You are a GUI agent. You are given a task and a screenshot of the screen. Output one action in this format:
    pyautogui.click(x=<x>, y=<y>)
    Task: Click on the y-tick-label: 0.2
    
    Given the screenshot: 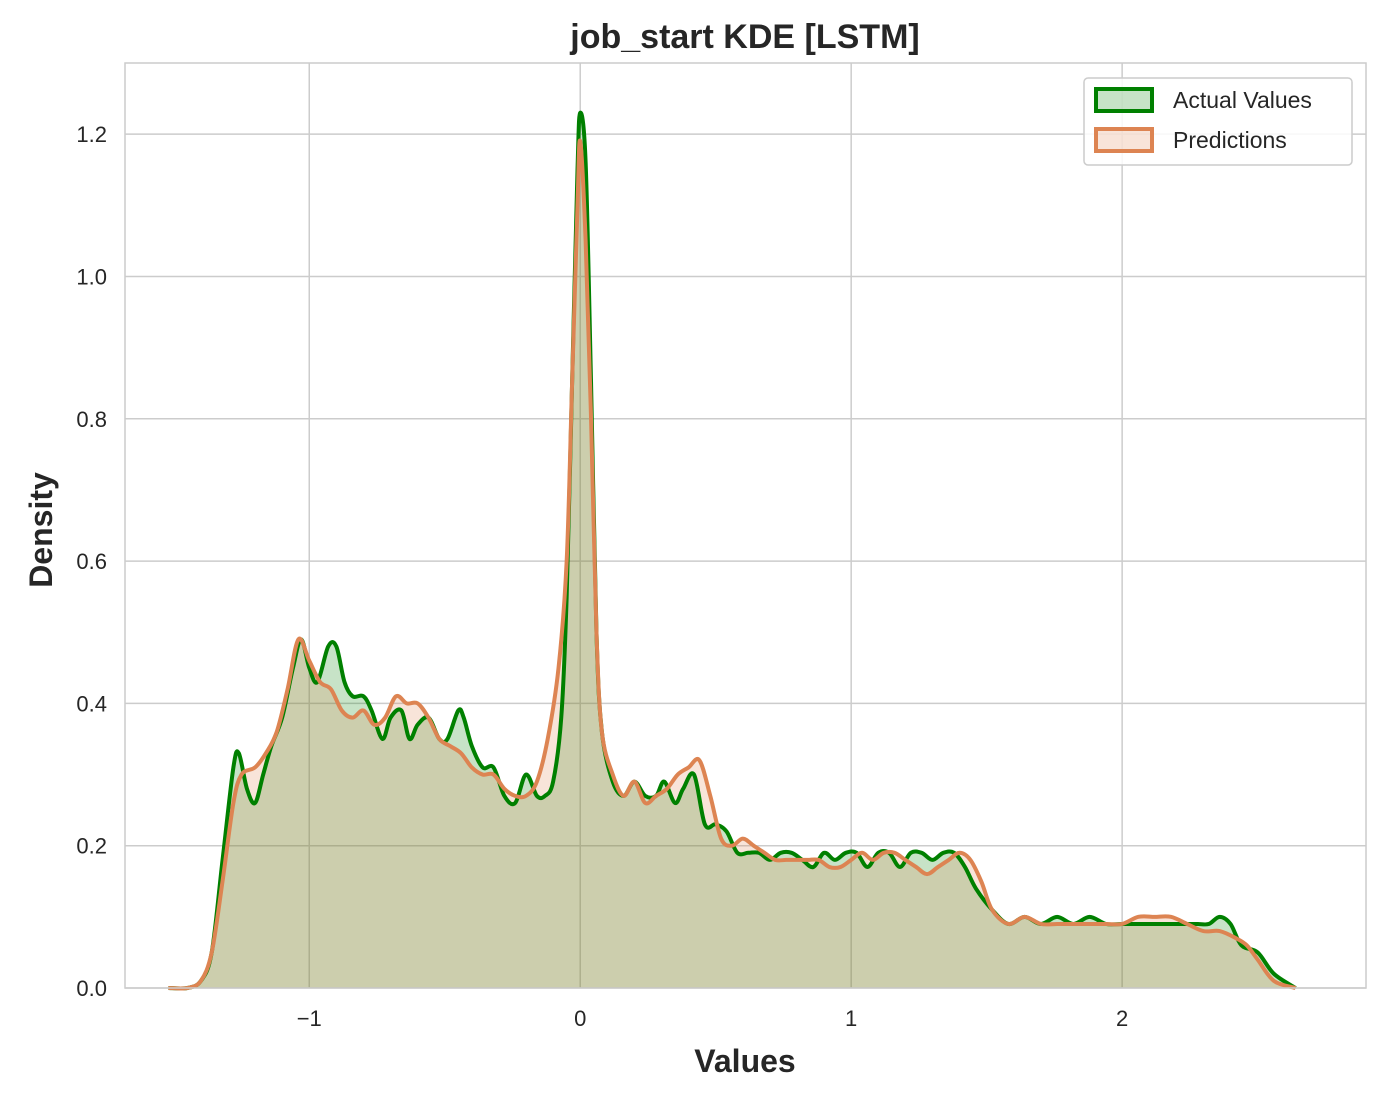 What is the action you would take?
    pyautogui.click(x=91, y=846)
    